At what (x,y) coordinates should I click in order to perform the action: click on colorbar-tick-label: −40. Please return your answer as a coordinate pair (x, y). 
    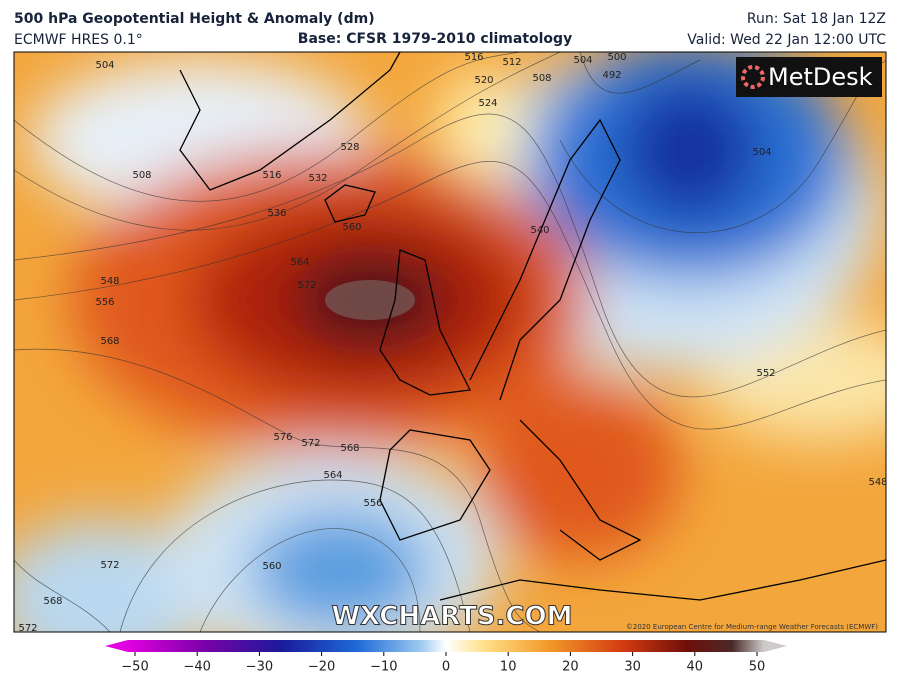
    Looking at the image, I should click on (196, 667).